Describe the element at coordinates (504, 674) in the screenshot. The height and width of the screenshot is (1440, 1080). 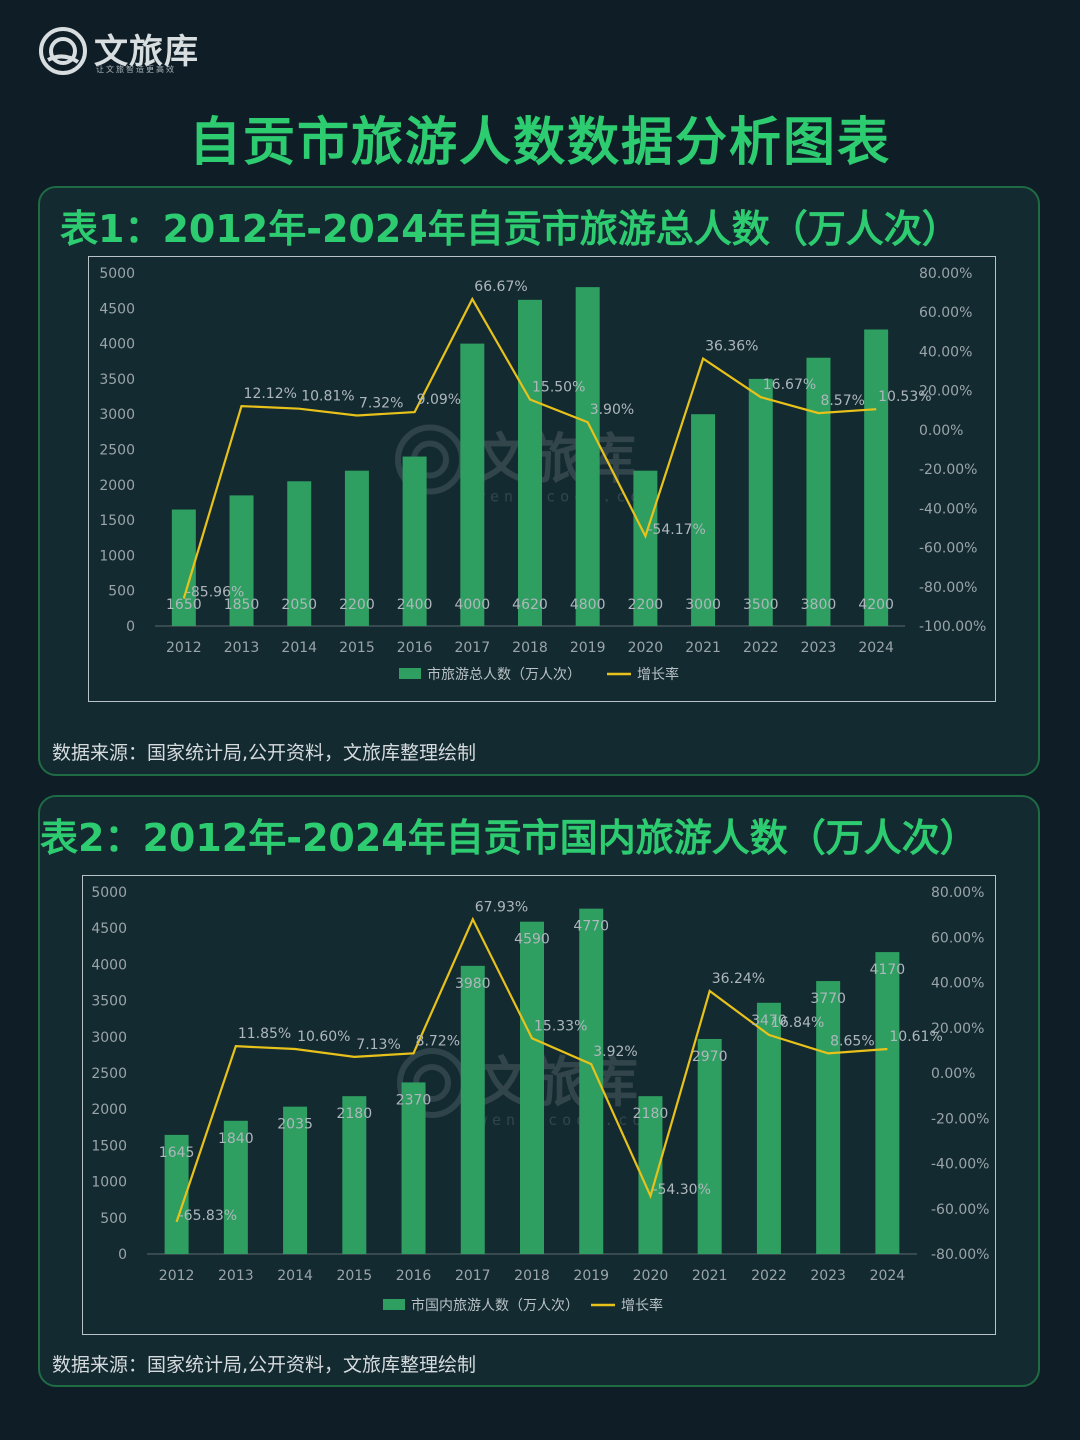
I see `legend-bar-label: 市旅游总人数（万人次）` at that location.